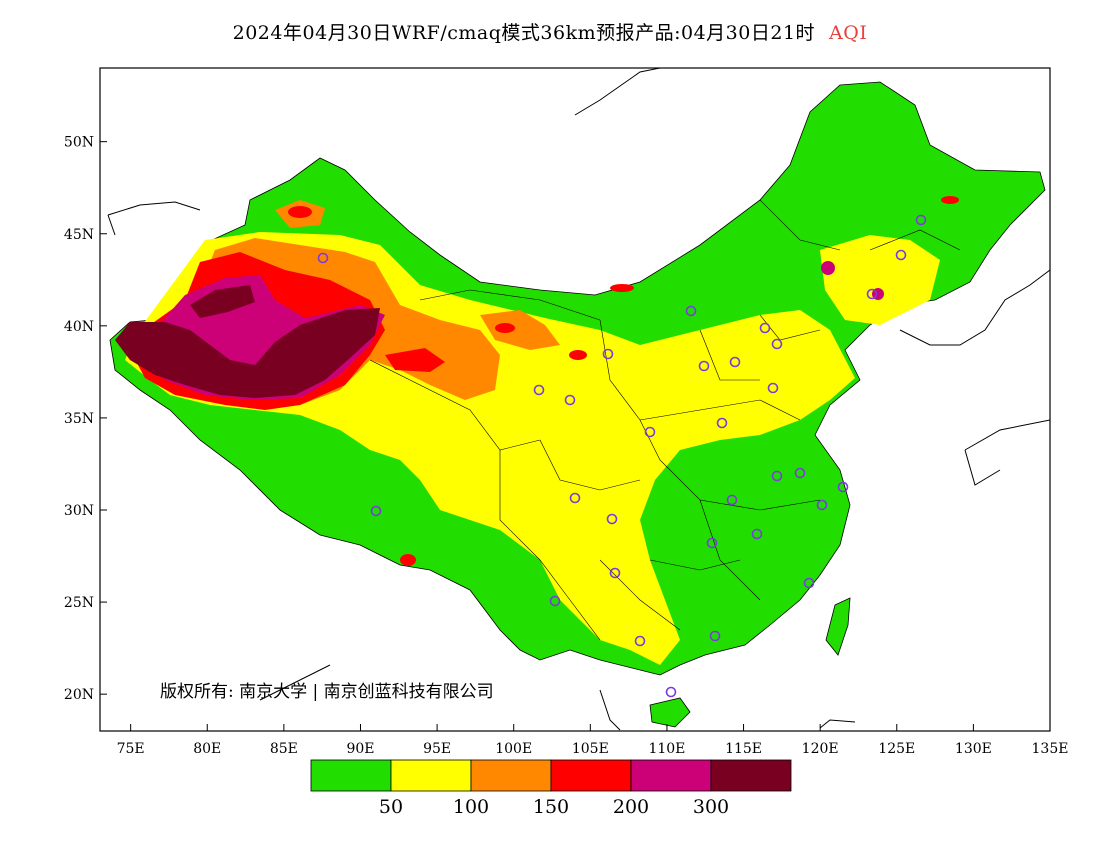 The height and width of the screenshot is (850, 1100). Describe the element at coordinates (247, 353) in the screenshot. I see `aqi-zone-maroon` at that location.